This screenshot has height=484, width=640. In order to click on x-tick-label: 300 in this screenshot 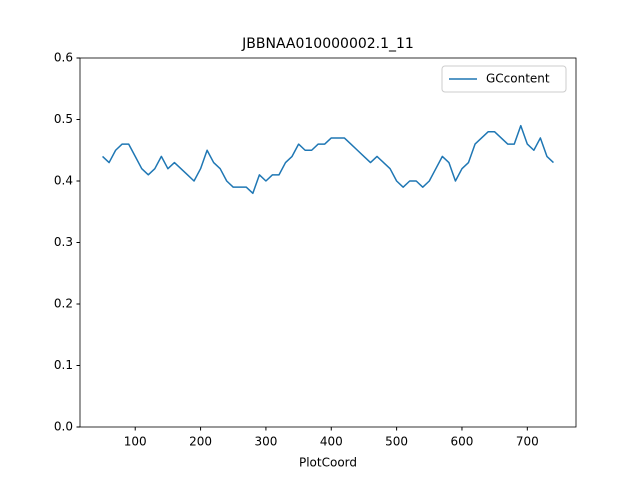, I will do `click(265, 442)`.